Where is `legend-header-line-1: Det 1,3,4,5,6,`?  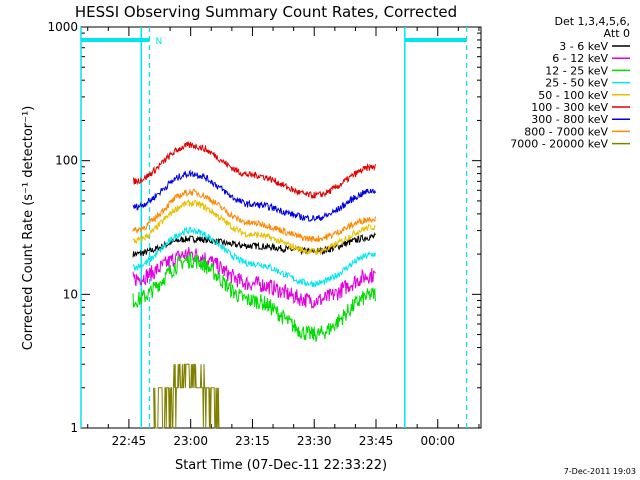
legend-header-line-1: Det 1,3,4,5,6, is located at coordinates (592, 21).